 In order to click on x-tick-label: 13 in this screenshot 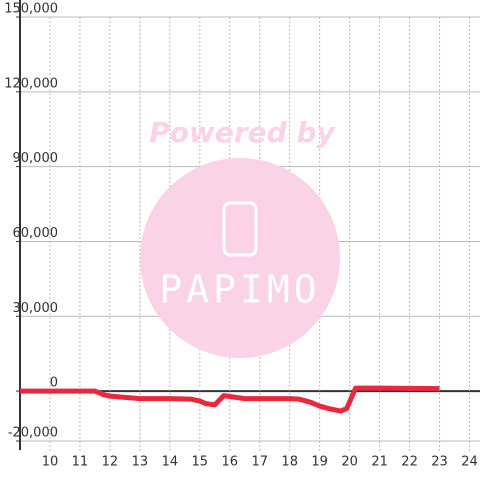, I will do `click(140, 462)`.